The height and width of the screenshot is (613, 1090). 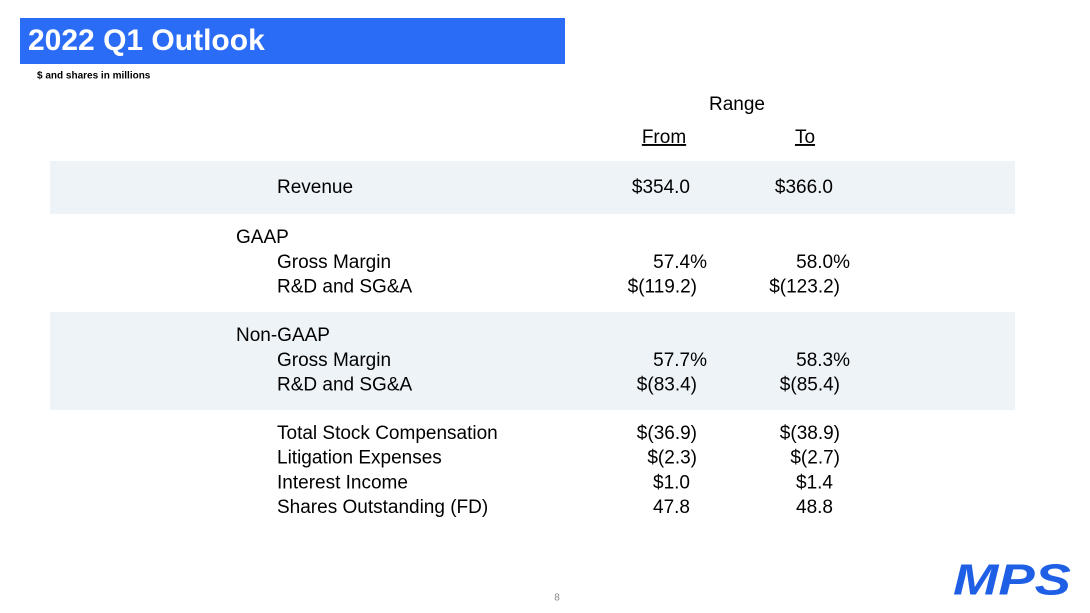 I want to click on subtitle: $ and shares in millions, so click(x=94, y=76).